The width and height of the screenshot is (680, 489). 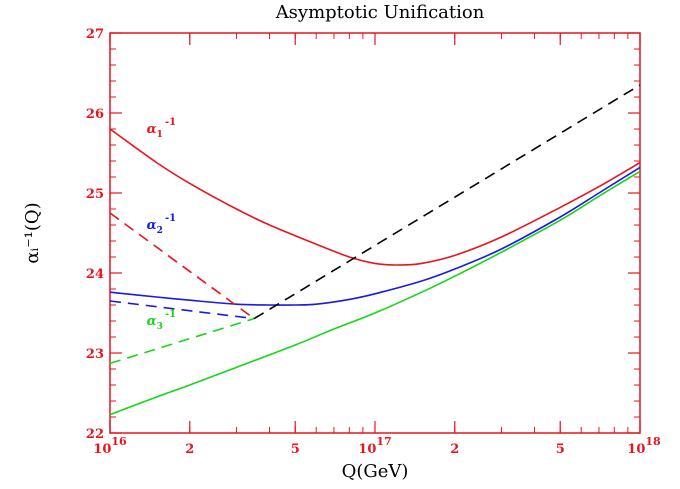 What do you see at coordinates (160, 231) in the screenshot?
I see `series-label-sub: 2` at bounding box center [160, 231].